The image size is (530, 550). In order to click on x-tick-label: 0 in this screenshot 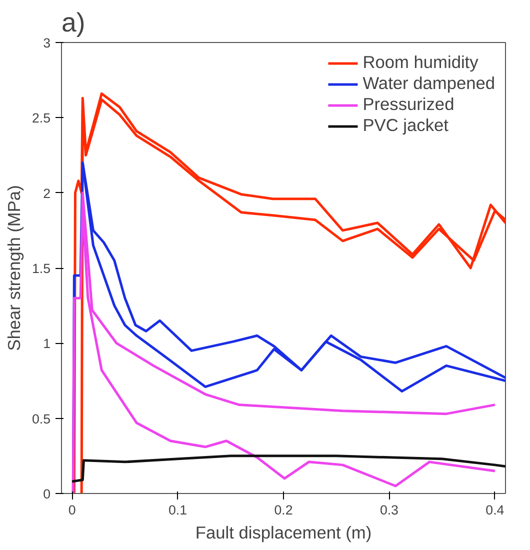, I will do `click(72, 510)`.